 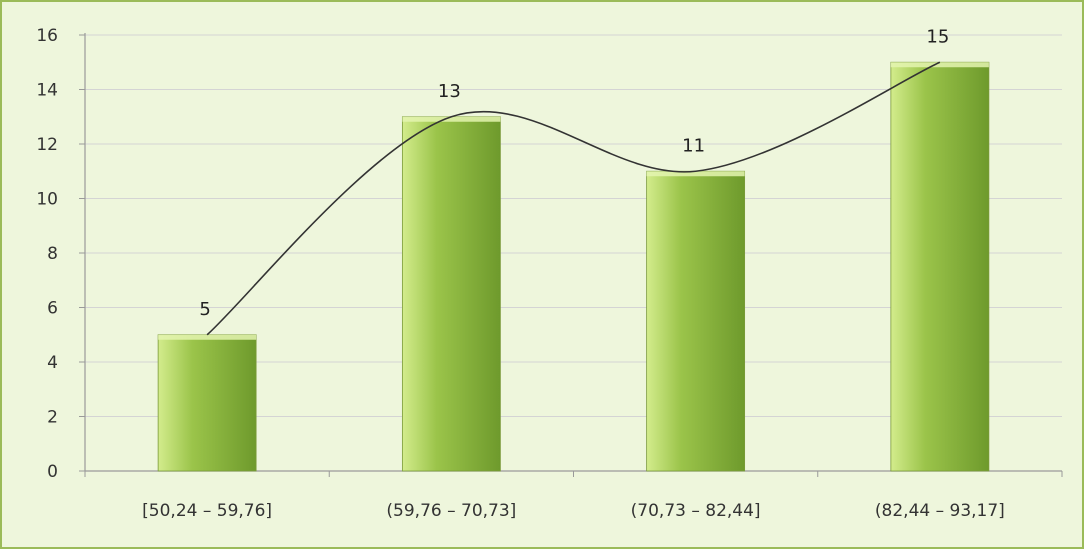 I want to click on y-tick-label: 8, so click(x=52, y=254).